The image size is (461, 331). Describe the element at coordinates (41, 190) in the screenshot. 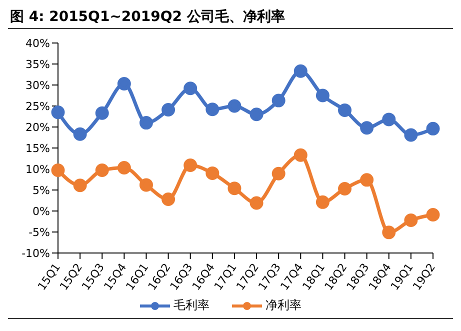

I see `y-tick-label: 5%` at that location.